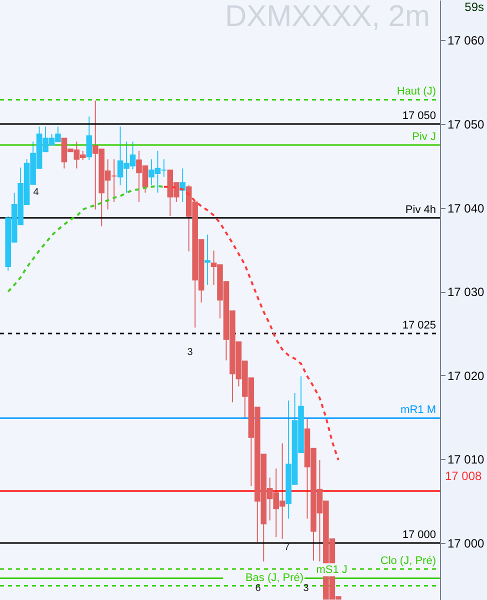 This screenshot has width=487, height=600. Describe the element at coordinates (408, 560) in the screenshot. I see `ref-line-label: Clo (J, Pré)` at that location.